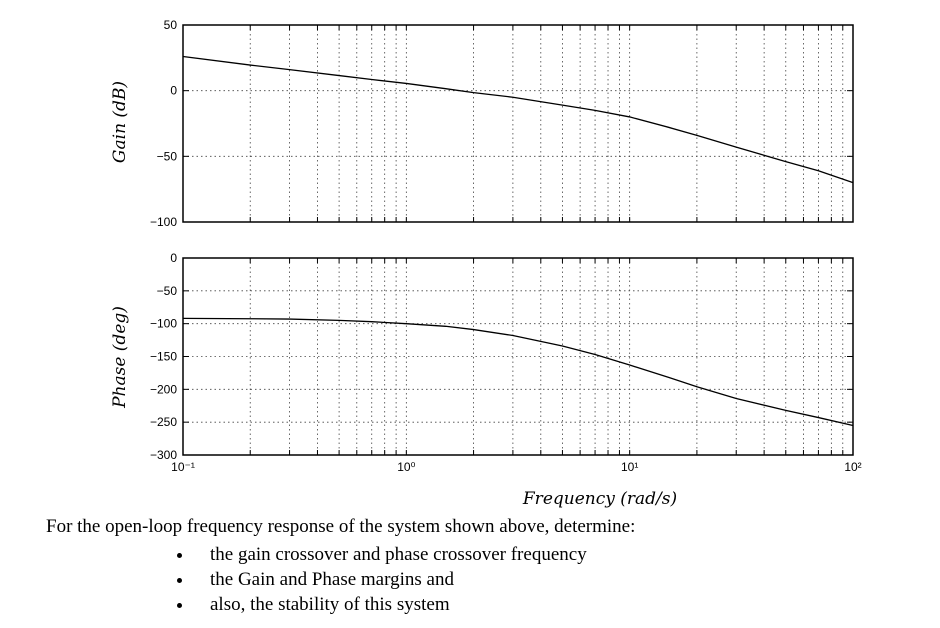 This screenshot has width=940, height=628. I want to click on x-tick-label: 10², so click(852, 467).